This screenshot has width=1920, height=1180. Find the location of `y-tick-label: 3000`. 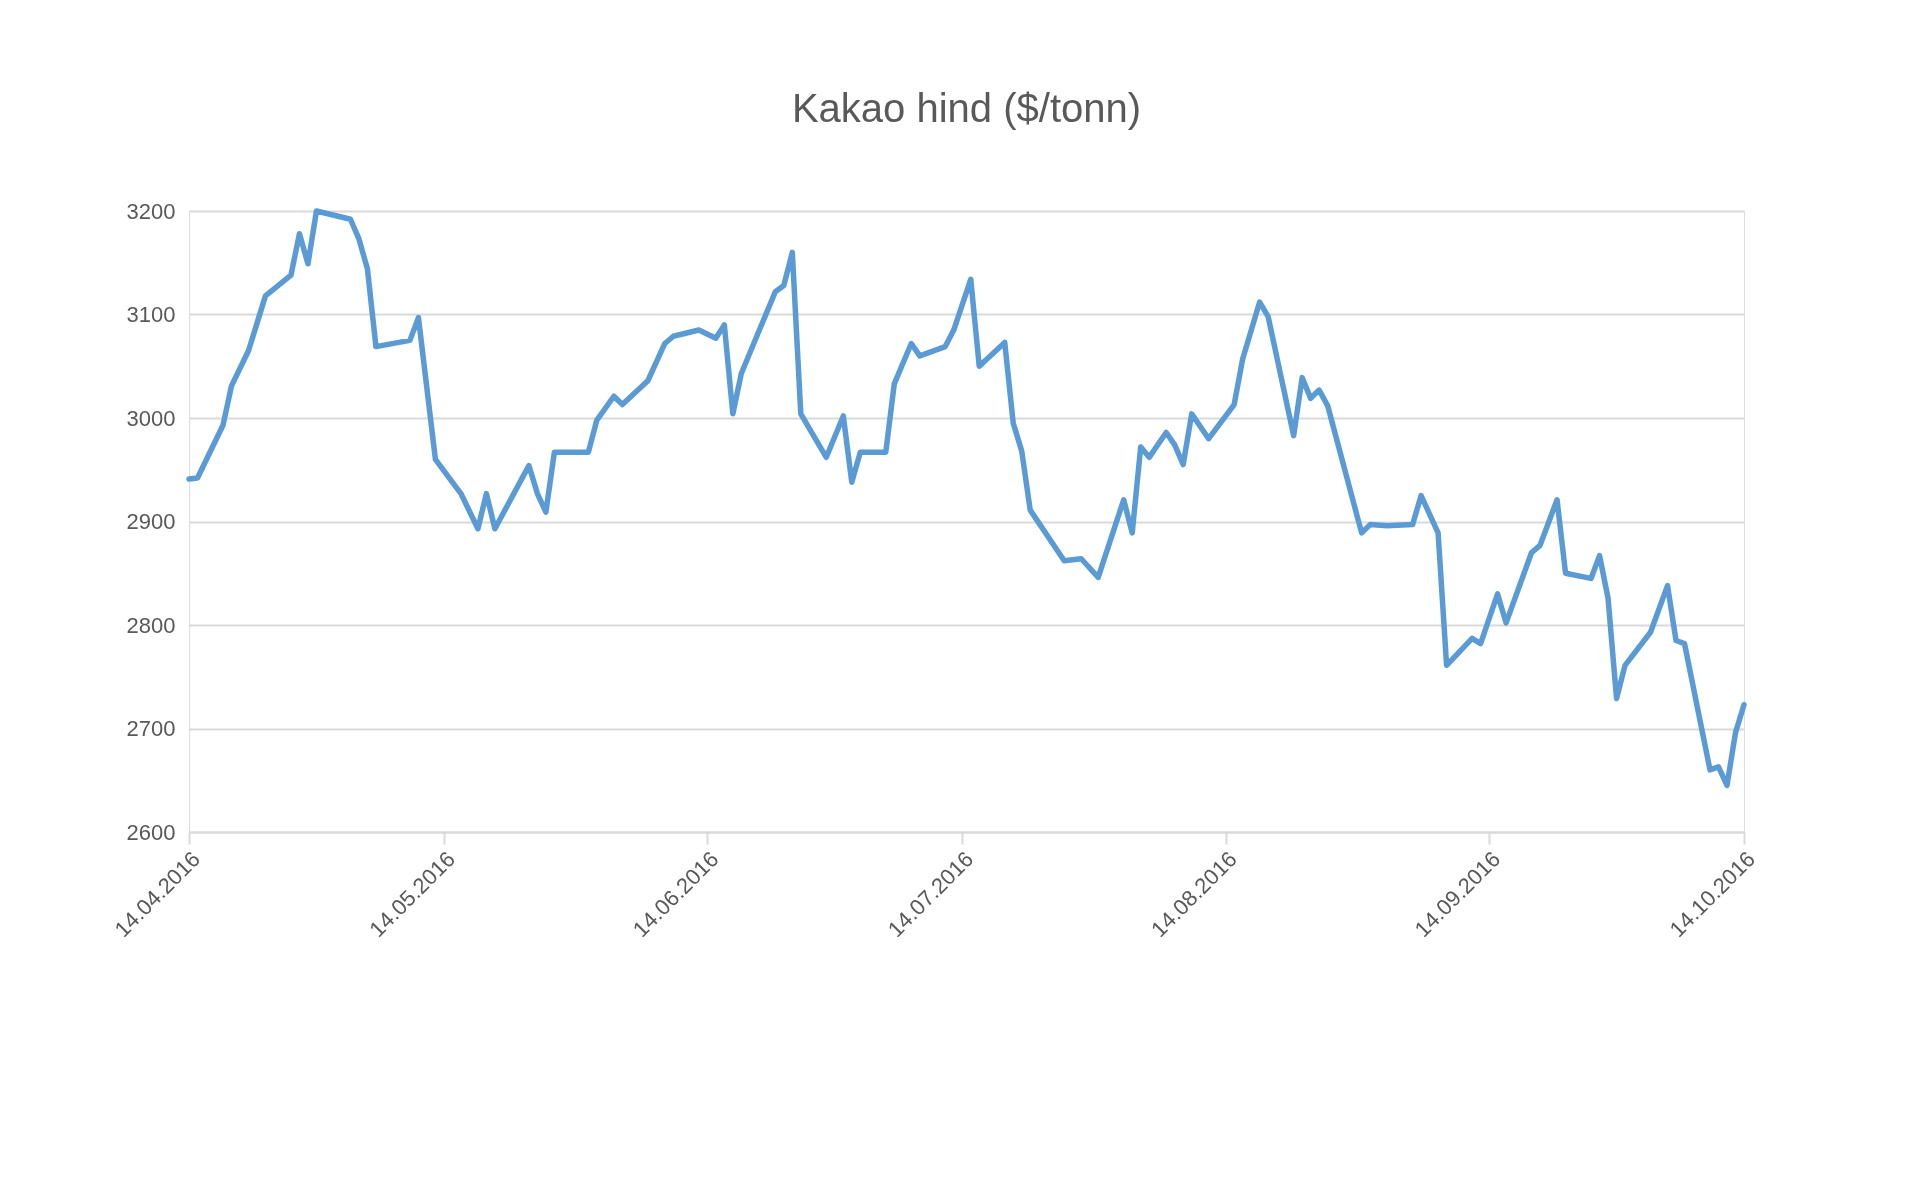

y-tick-label: 3000 is located at coordinates (151, 418).